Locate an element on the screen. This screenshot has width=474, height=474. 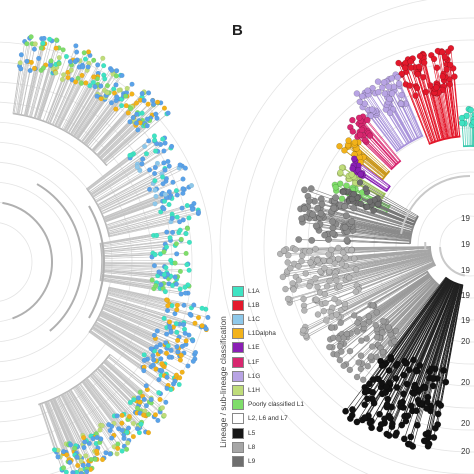
legend-item: L1C is located at coordinates (246, 319).